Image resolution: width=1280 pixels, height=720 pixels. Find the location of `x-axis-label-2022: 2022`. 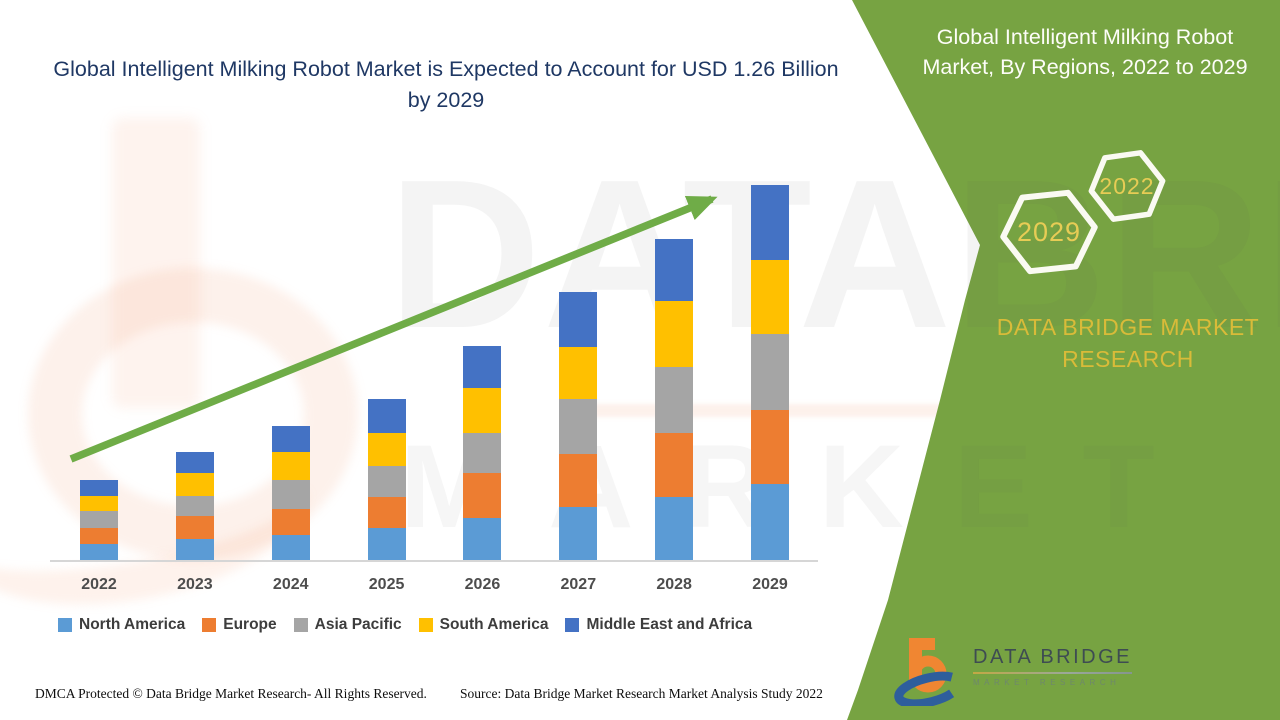

x-axis-label-2022: 2022 is located at coordinates (99, 584).